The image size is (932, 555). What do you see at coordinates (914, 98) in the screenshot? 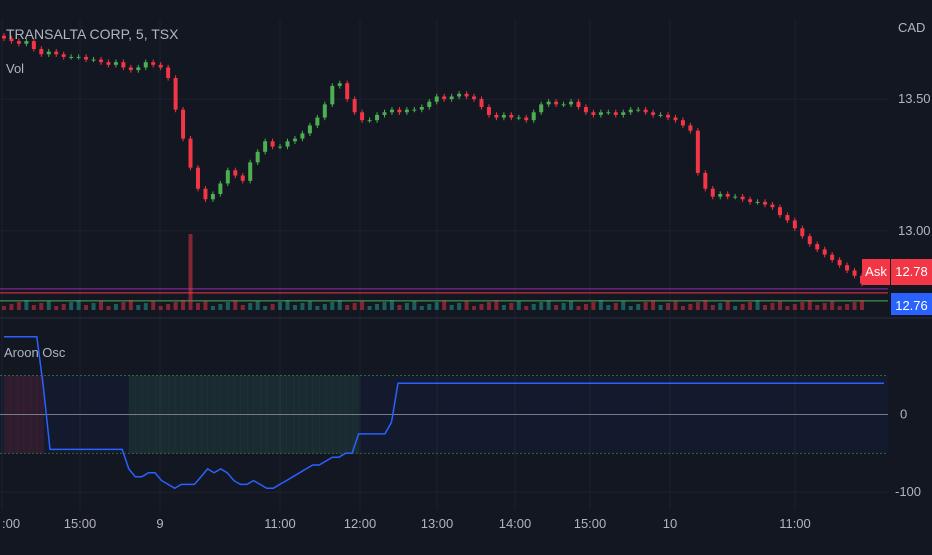
I see `price-axis-tick: 13.50` at bounding box center [914, 98].